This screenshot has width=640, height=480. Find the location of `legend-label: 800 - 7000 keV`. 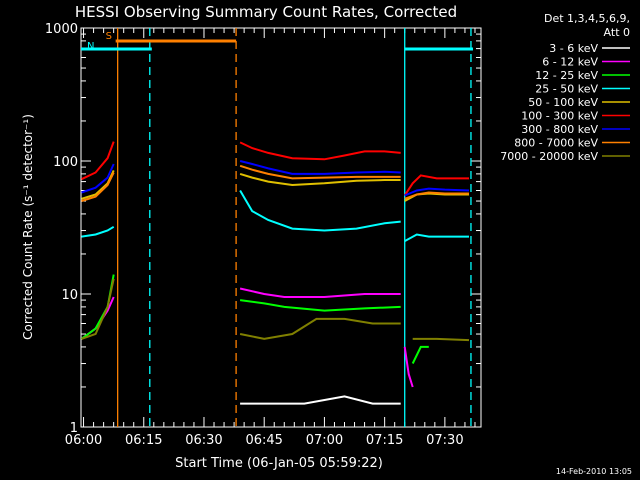

legend-label: 800 - 7000 keV is located at coordinates (556, 143).